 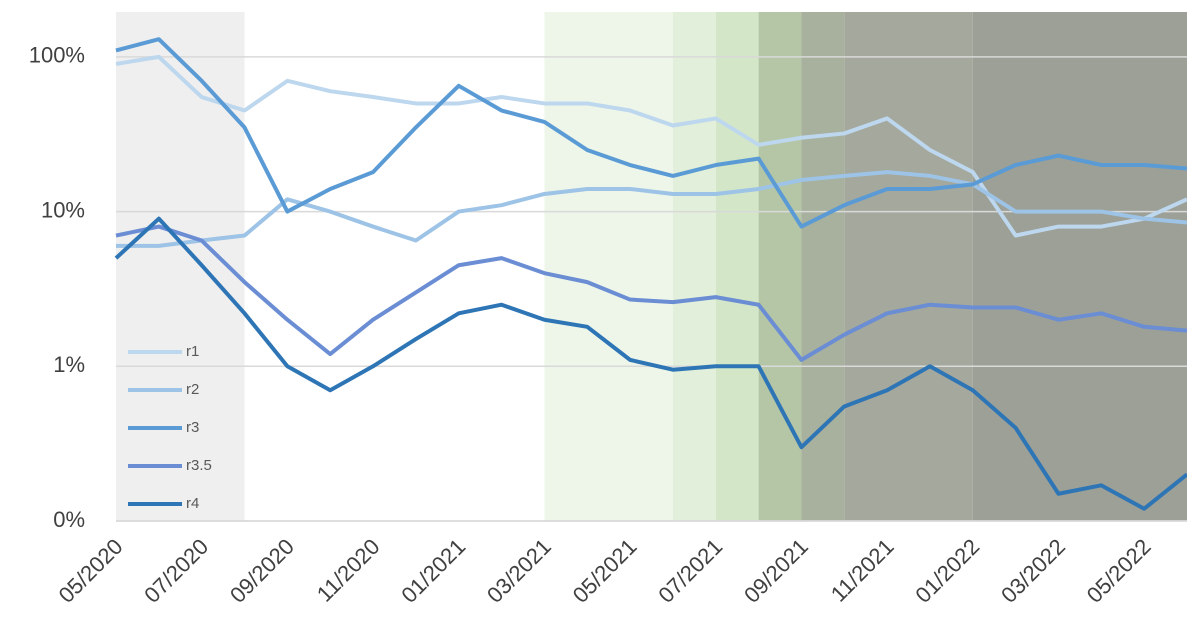 What do you see at coordinates (262, 571) in the screenshot?
I see `x-tick-label: 09/2020` at bounding box center [262, 571].